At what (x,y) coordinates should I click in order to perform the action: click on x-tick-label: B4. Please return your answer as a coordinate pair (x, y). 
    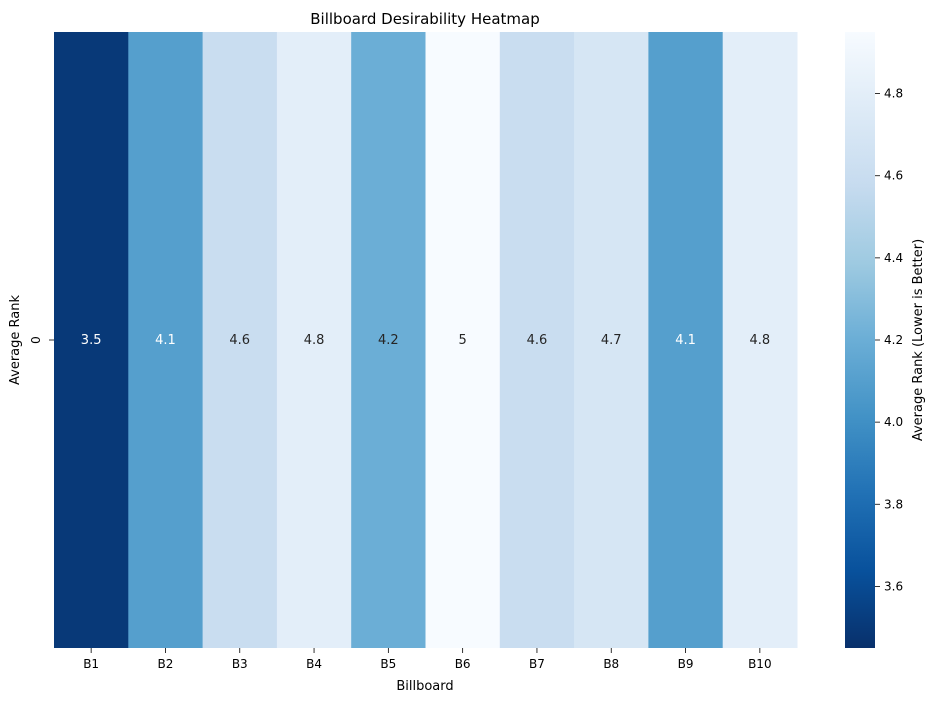
    Looking at the image, I should click on (314, 664).